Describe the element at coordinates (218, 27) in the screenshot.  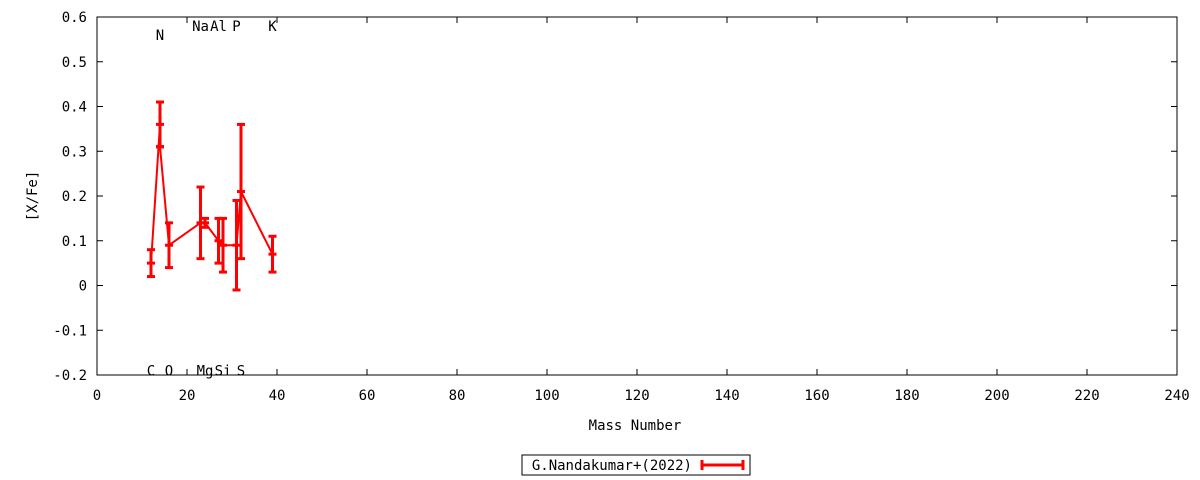
I see `element-label: Al` at that location.